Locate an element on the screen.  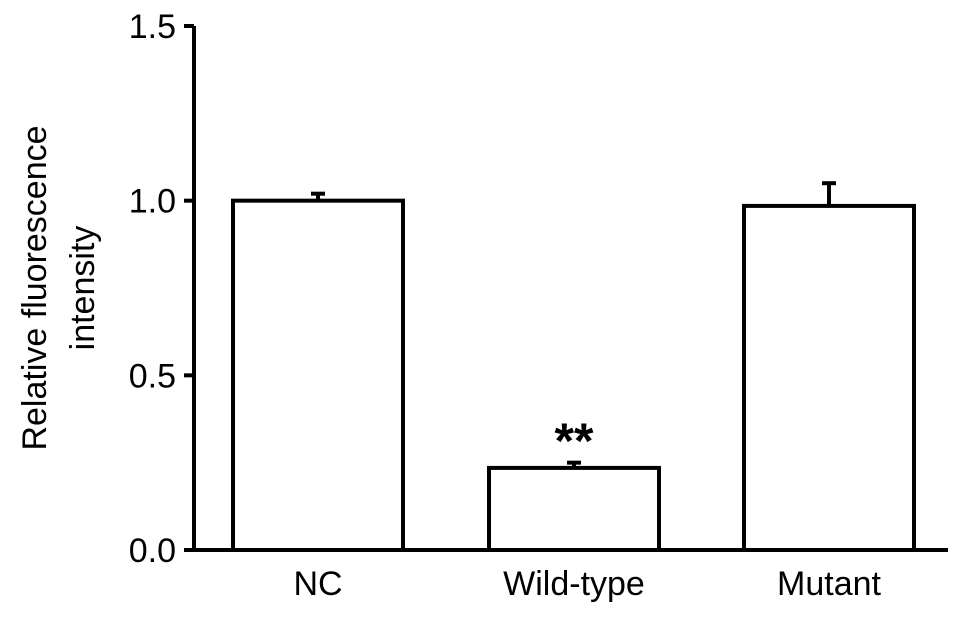
y-tick-label-3: 1.5 is located at coordinates (152, 27).